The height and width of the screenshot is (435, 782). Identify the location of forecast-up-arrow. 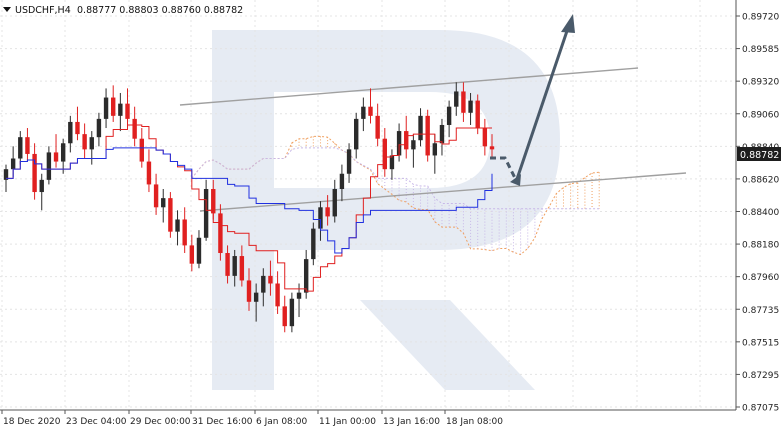
(542, 105).